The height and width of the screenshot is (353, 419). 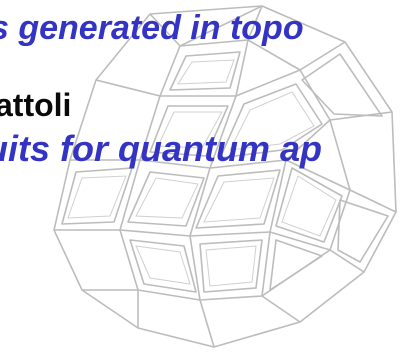 I want to click on slide-text-line-3: uits for quantum ap, so click(x=161, y=148).